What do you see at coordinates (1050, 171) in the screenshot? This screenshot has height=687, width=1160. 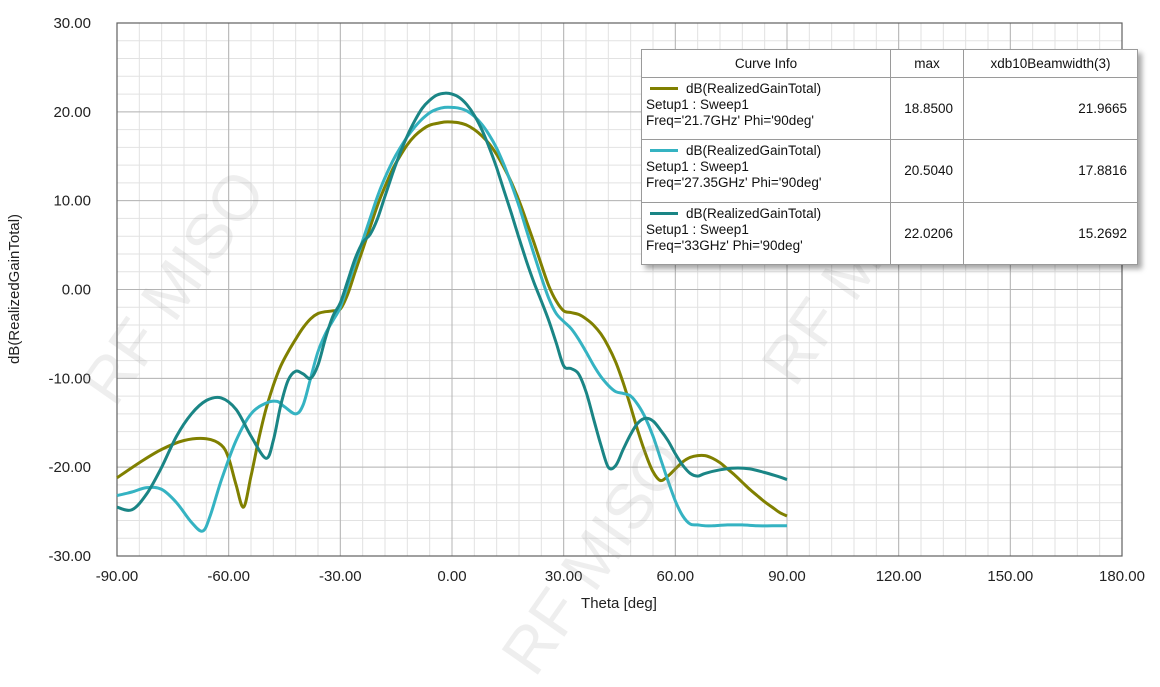 I see `legend-beamwidth-value: 17.8816` at bounding box center [1050, 171].